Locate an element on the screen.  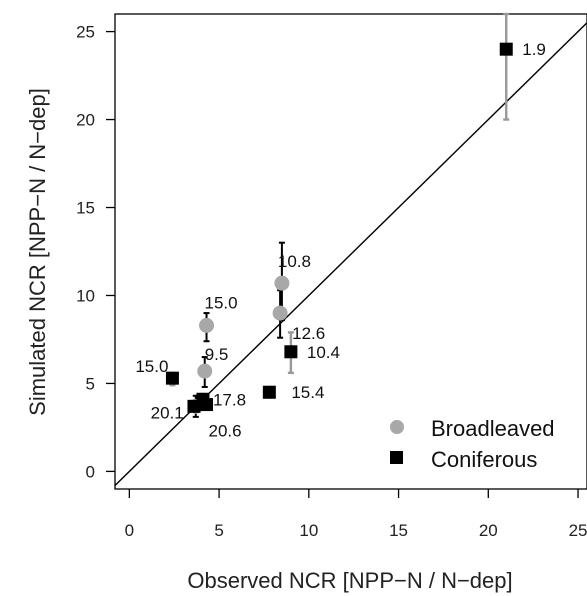
y-tick-label: 25 is located at coordinates (85, 32).